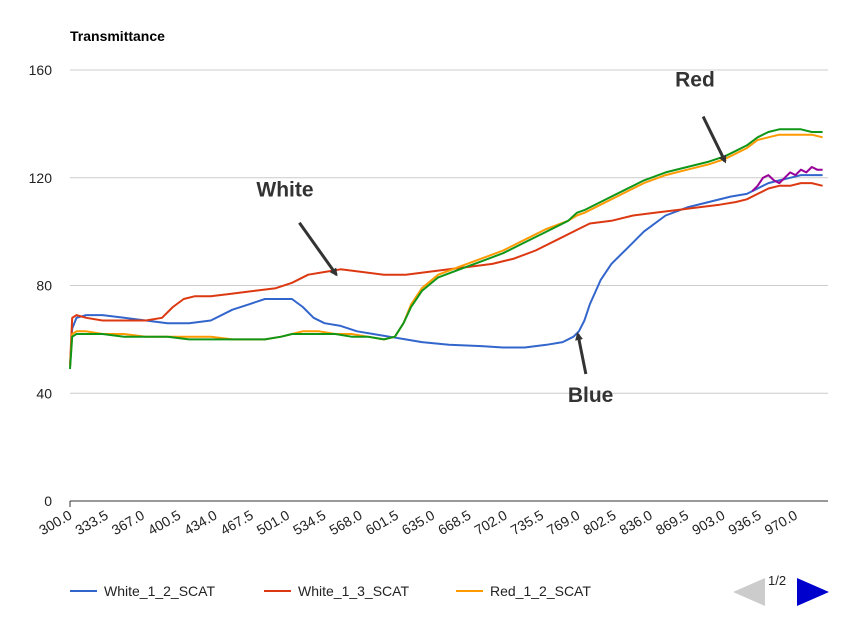 This screenshot has height=629, width=862. Describe the element at coordinates (382, 522) in the screenshot. I see `x-tick-label: 601.5` at that location.